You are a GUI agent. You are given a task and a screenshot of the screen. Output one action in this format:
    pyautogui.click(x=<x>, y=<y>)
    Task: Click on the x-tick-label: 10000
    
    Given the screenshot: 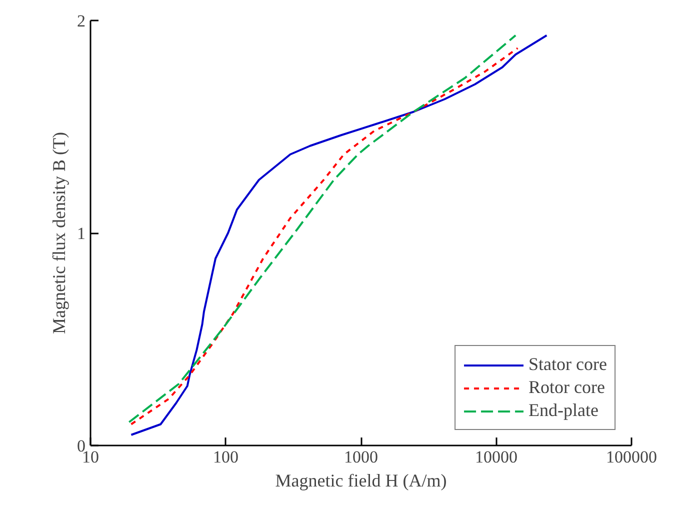 What is the action you would take?
    pyautogui.click(x=496, y=457)
    